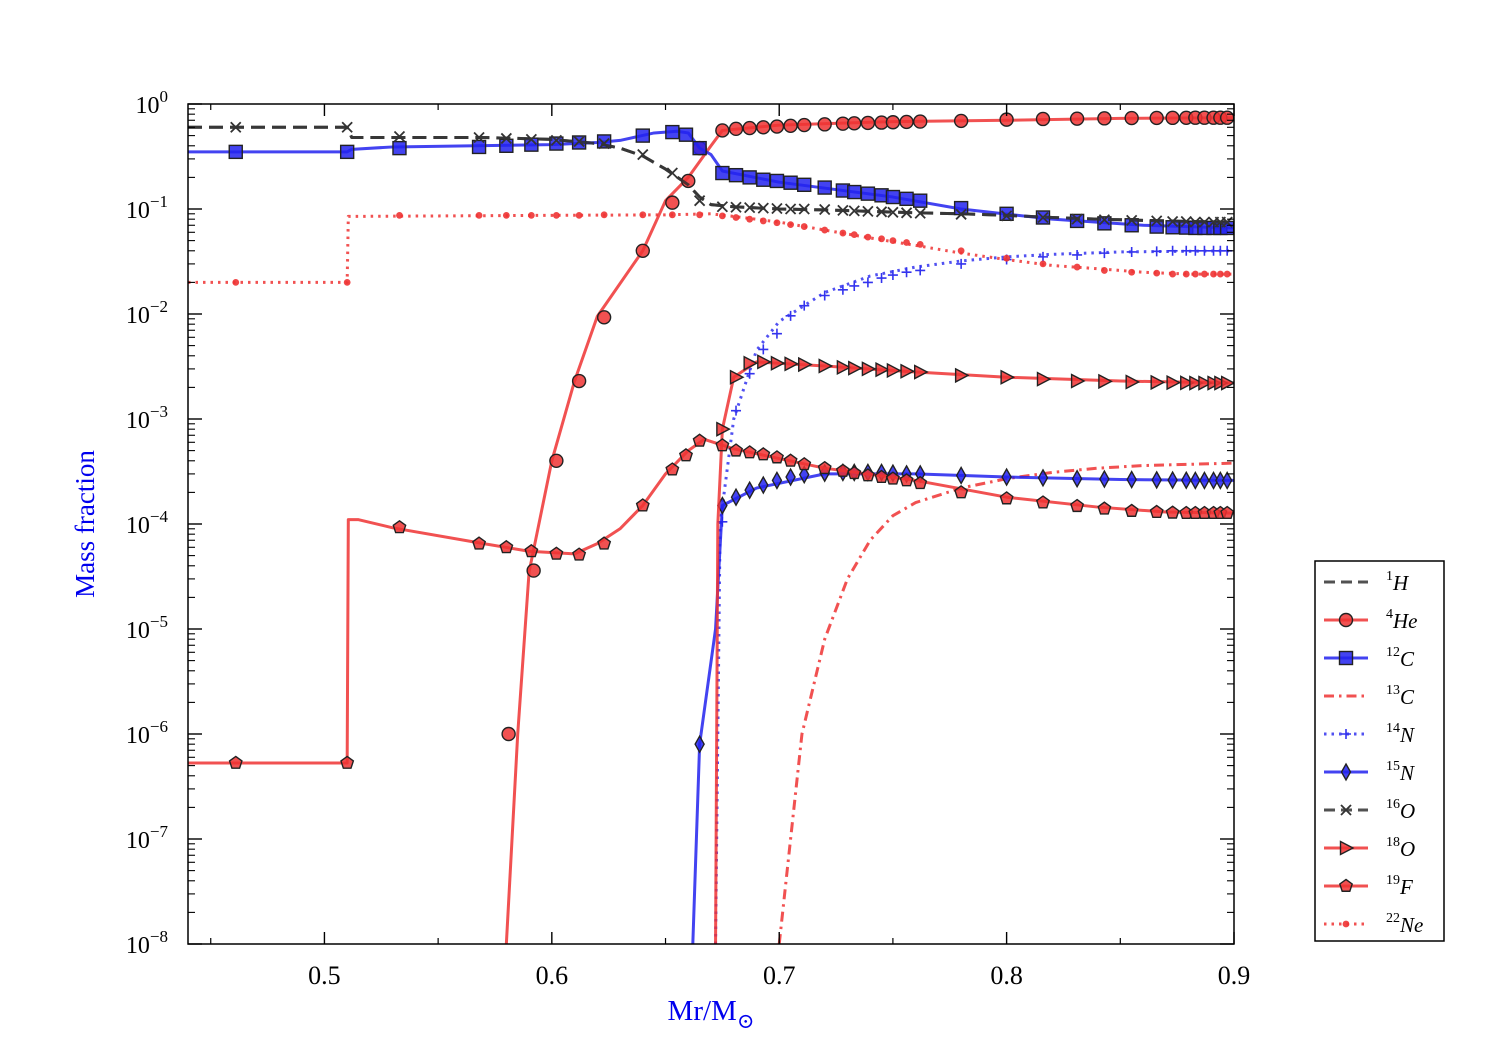 The height and width of the screenshot is (1050, 1500). What do you see at coordinates (1005, 702) in the screenshot?
I see `series-c13` at bounding box center [1005, 702].